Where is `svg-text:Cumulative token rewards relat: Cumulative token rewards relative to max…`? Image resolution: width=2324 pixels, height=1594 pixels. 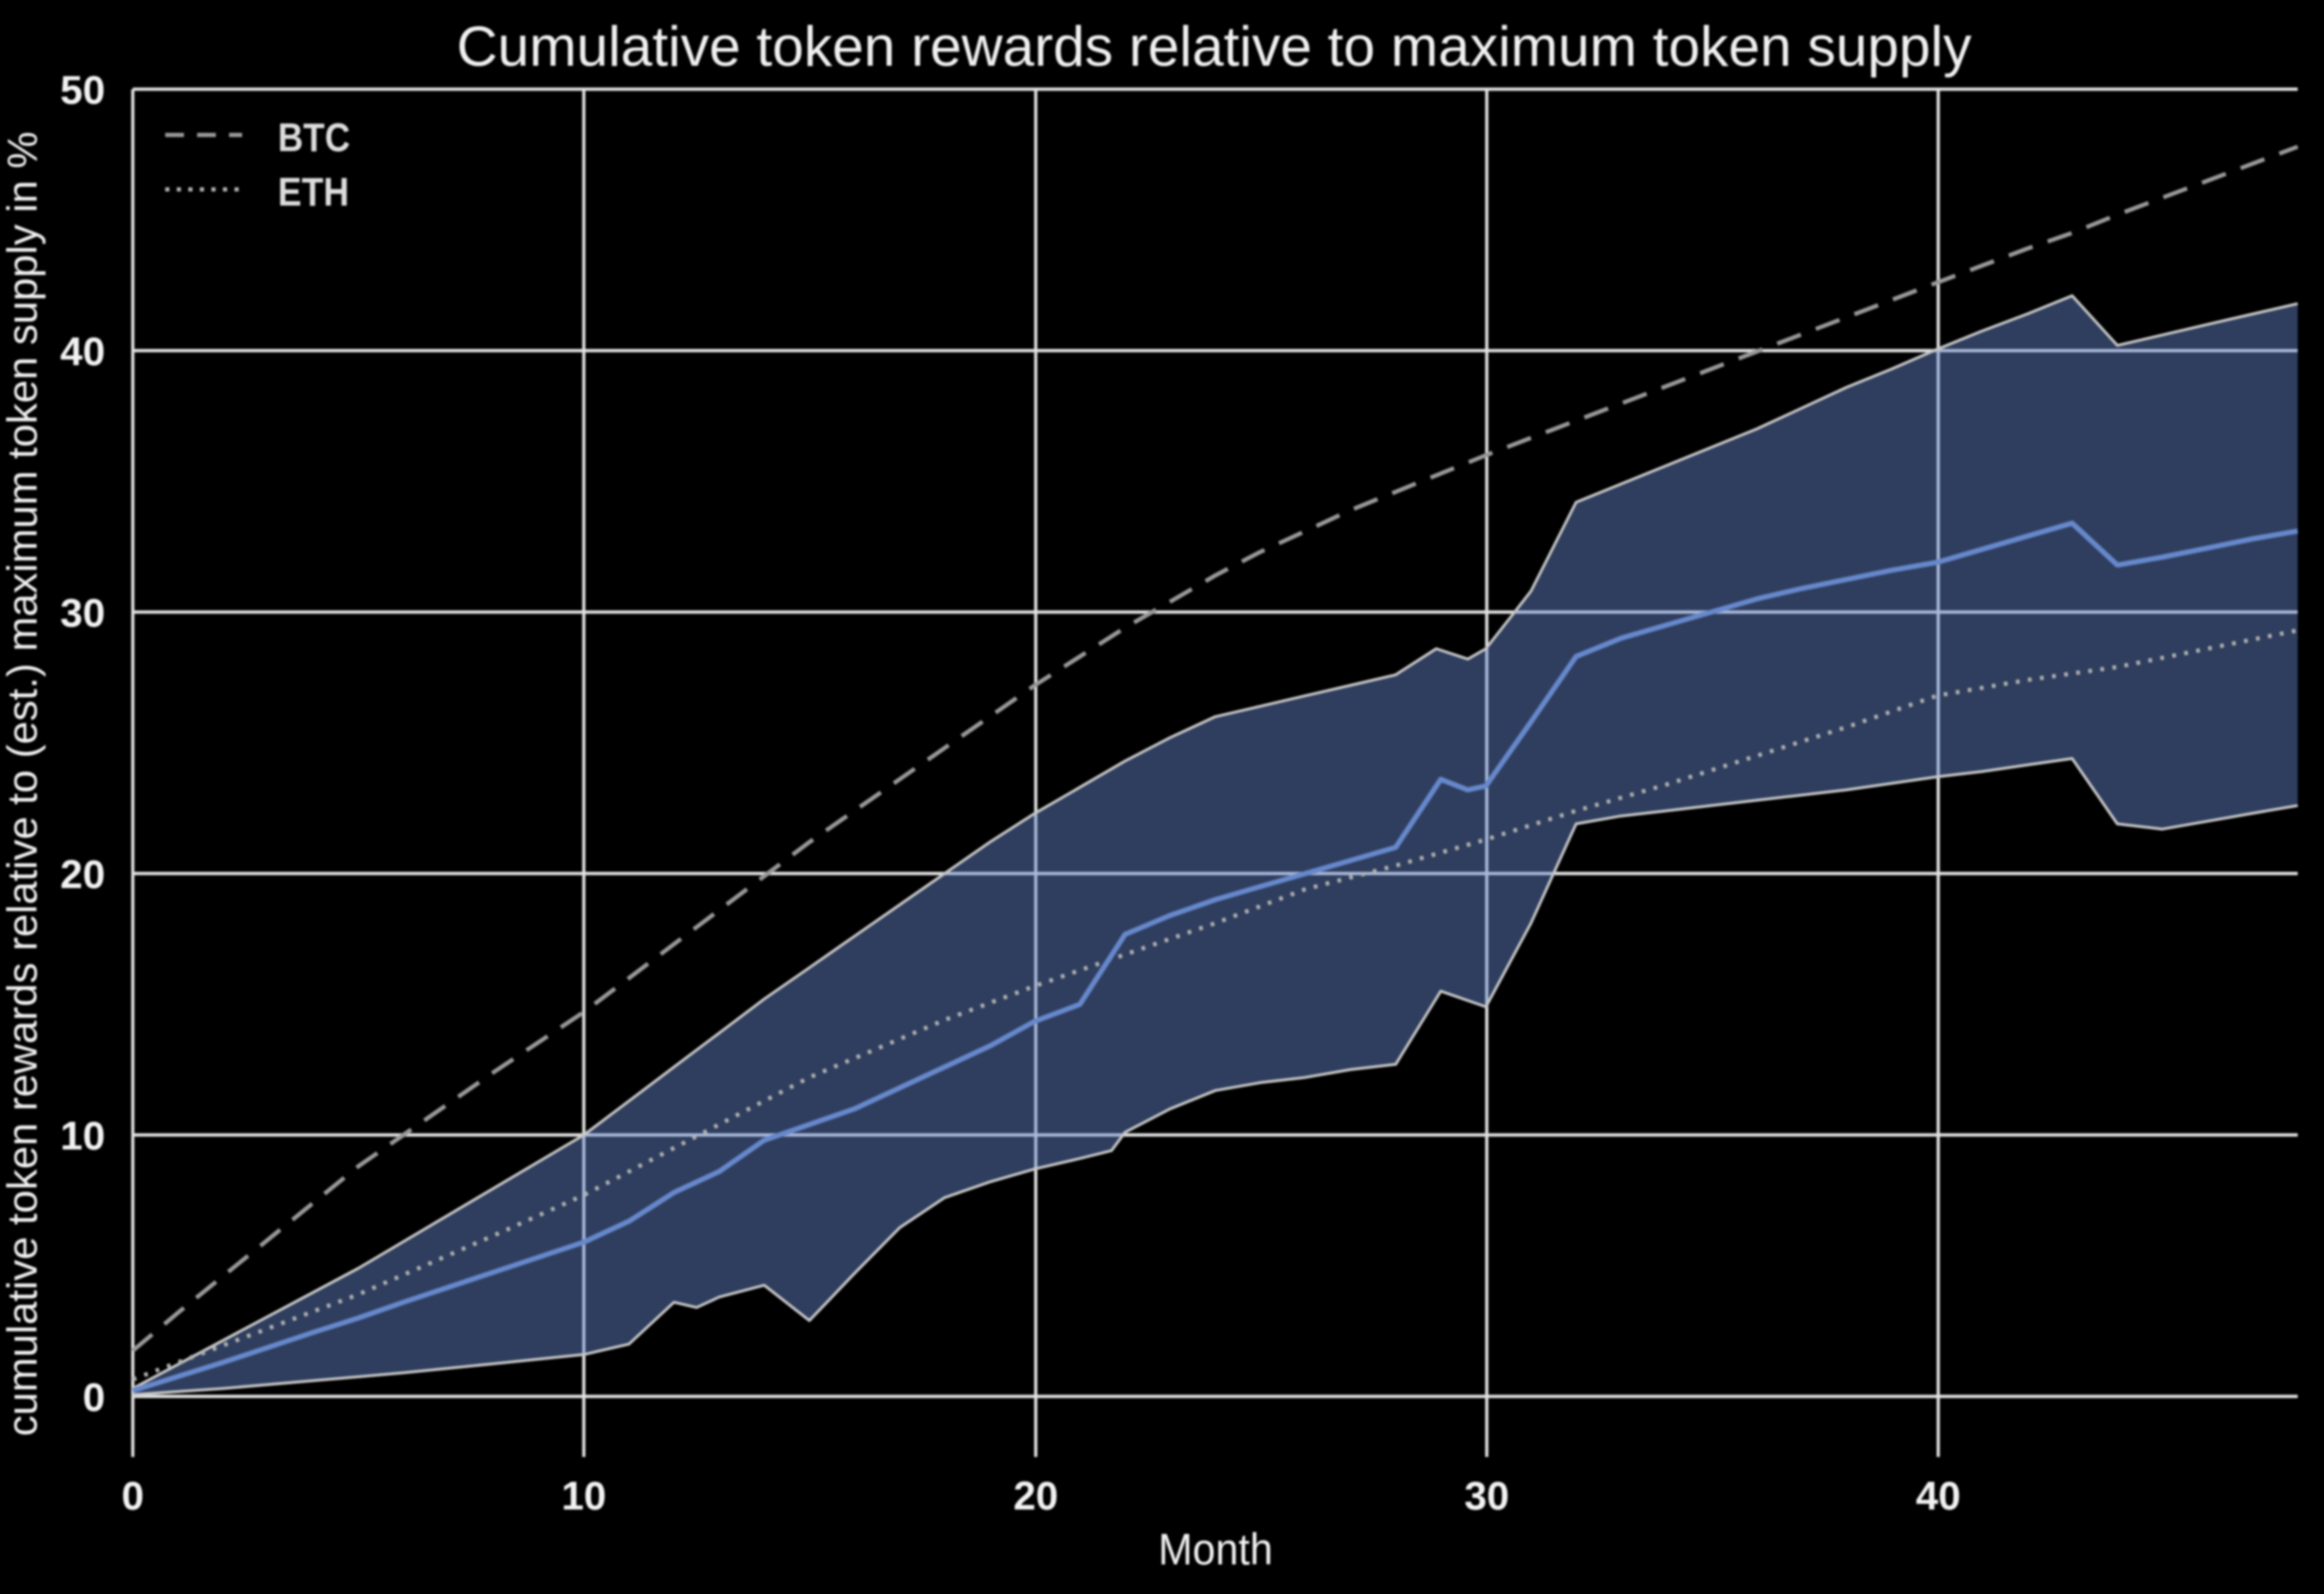 svg-text:Cumulative token rewards relat: Cumulative token rewards relative to max… is located at coordinates (1214, 46).